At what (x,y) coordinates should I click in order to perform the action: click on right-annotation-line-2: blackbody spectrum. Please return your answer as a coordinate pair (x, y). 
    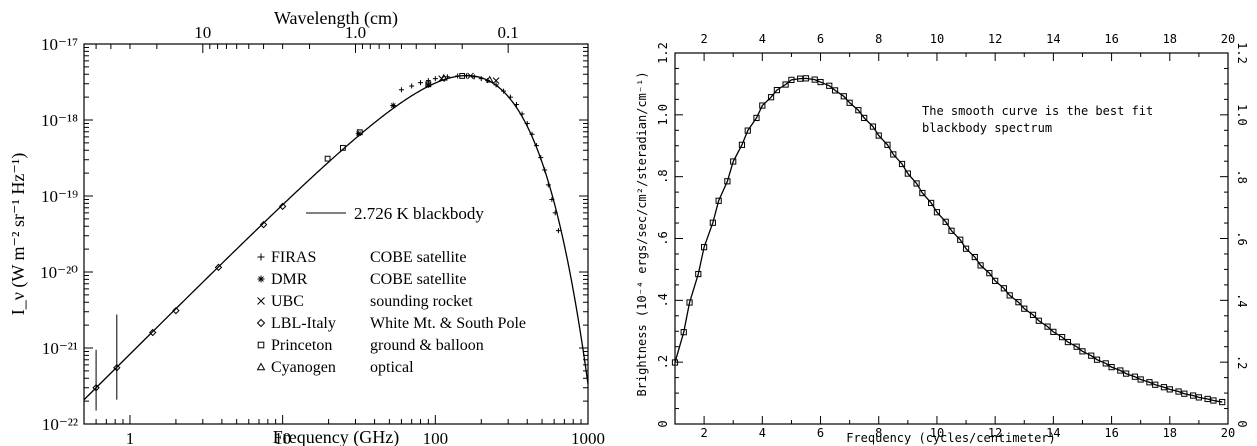
    Looking at the image, I should click on (987, 128).